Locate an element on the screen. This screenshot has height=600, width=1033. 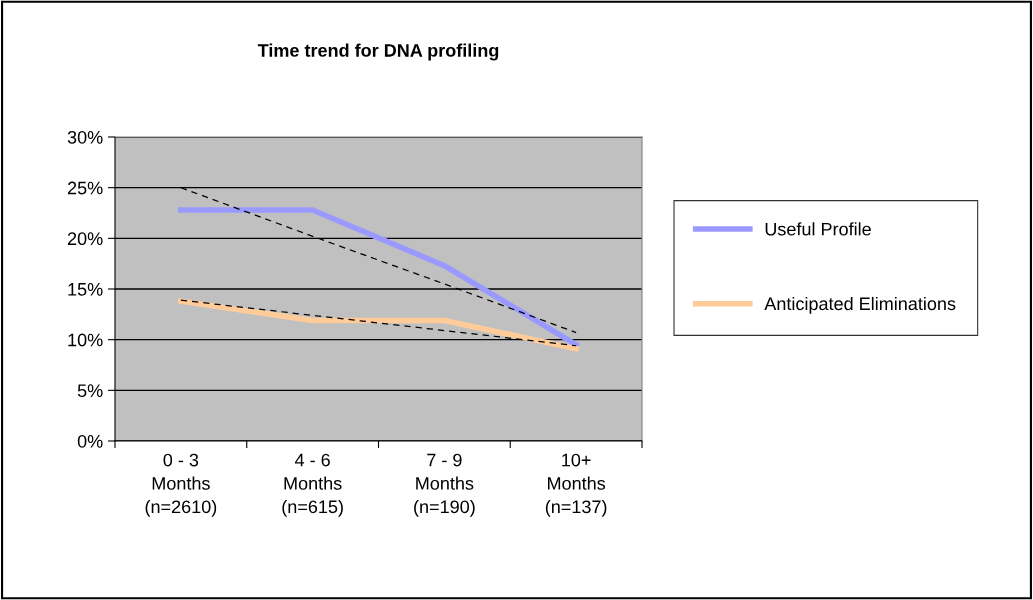
y-tick-label: 10% is located at coordinates (85, 340).